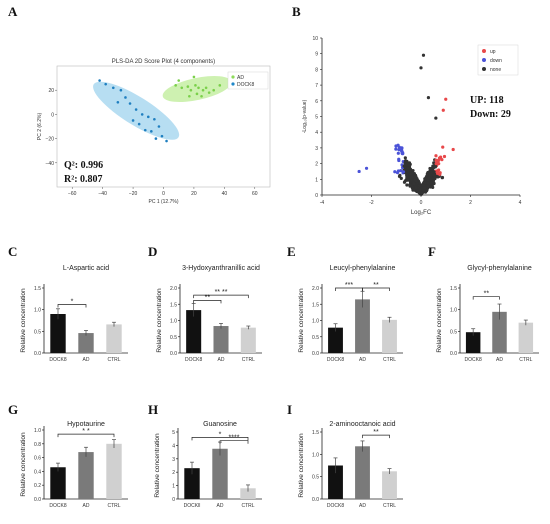 Image resolution: width=550 pixels, height=524 pixels. I want to click on panel-letter-g: G, so click(13, 409).